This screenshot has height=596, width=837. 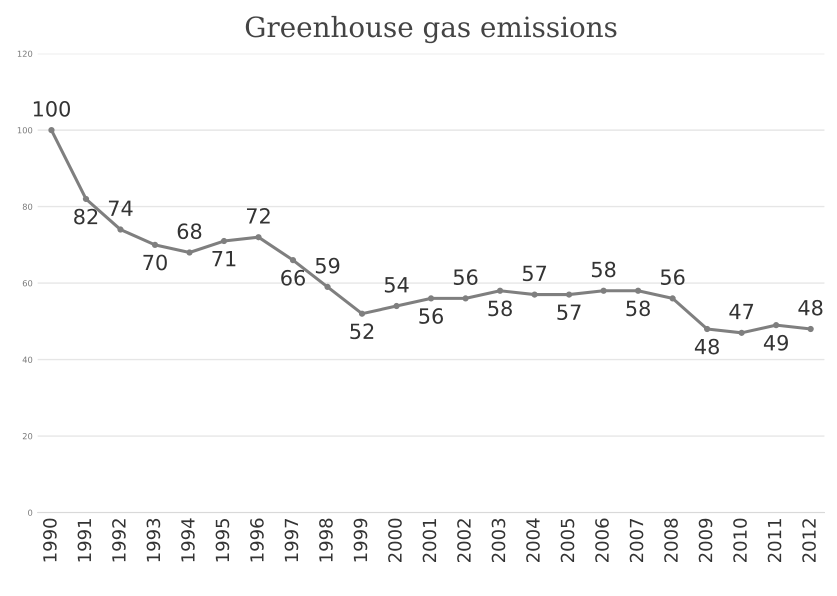 I want to click on data-label: 70, so click(x=155, y=262).